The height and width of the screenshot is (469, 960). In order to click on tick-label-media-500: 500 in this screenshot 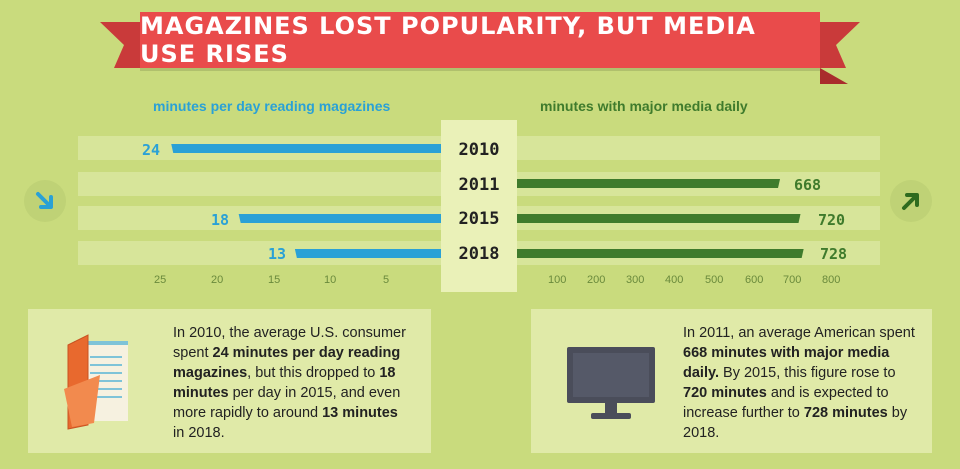, I will do `click(714, 280)`.